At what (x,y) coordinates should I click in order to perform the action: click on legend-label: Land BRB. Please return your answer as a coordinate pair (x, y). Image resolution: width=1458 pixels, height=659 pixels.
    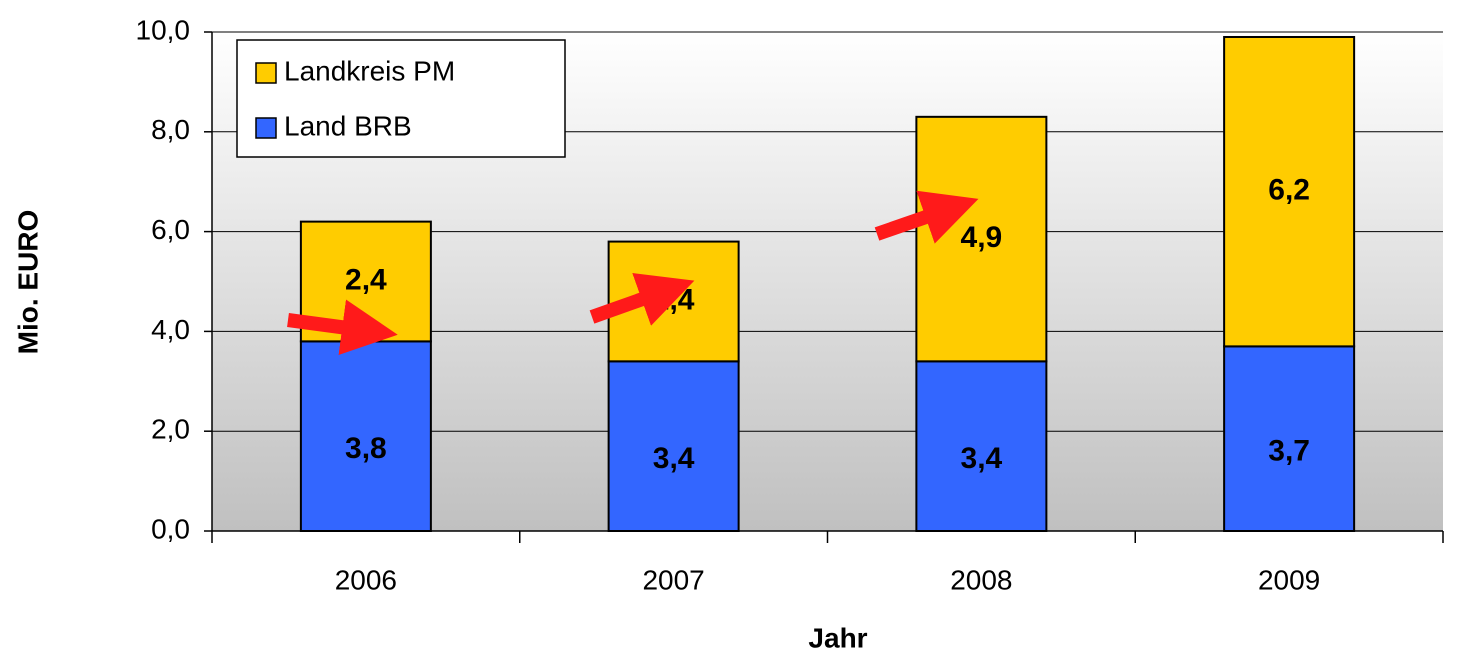
    Looking at the image, I should click on (348, 125).